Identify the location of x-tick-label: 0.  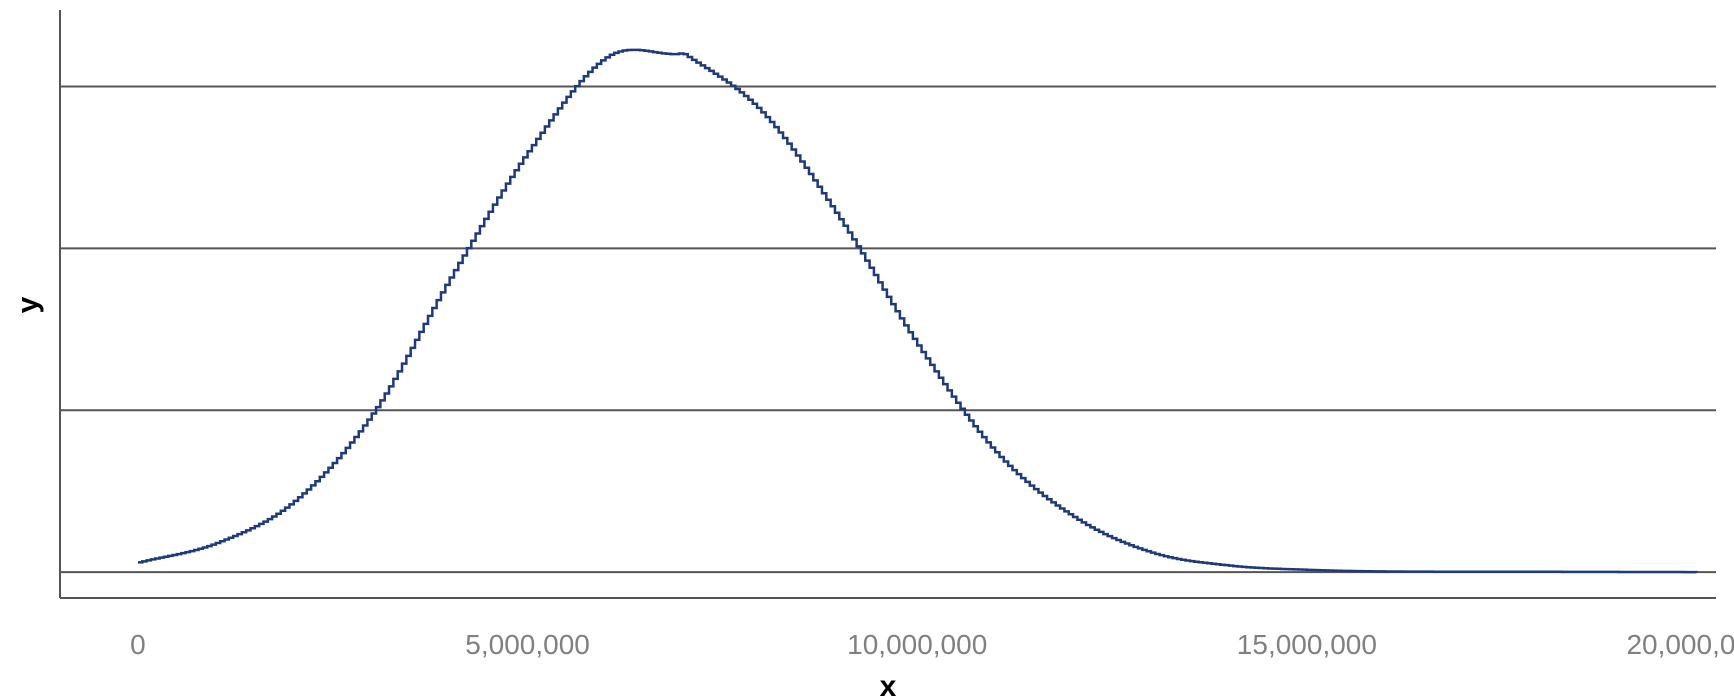
(138, 644).